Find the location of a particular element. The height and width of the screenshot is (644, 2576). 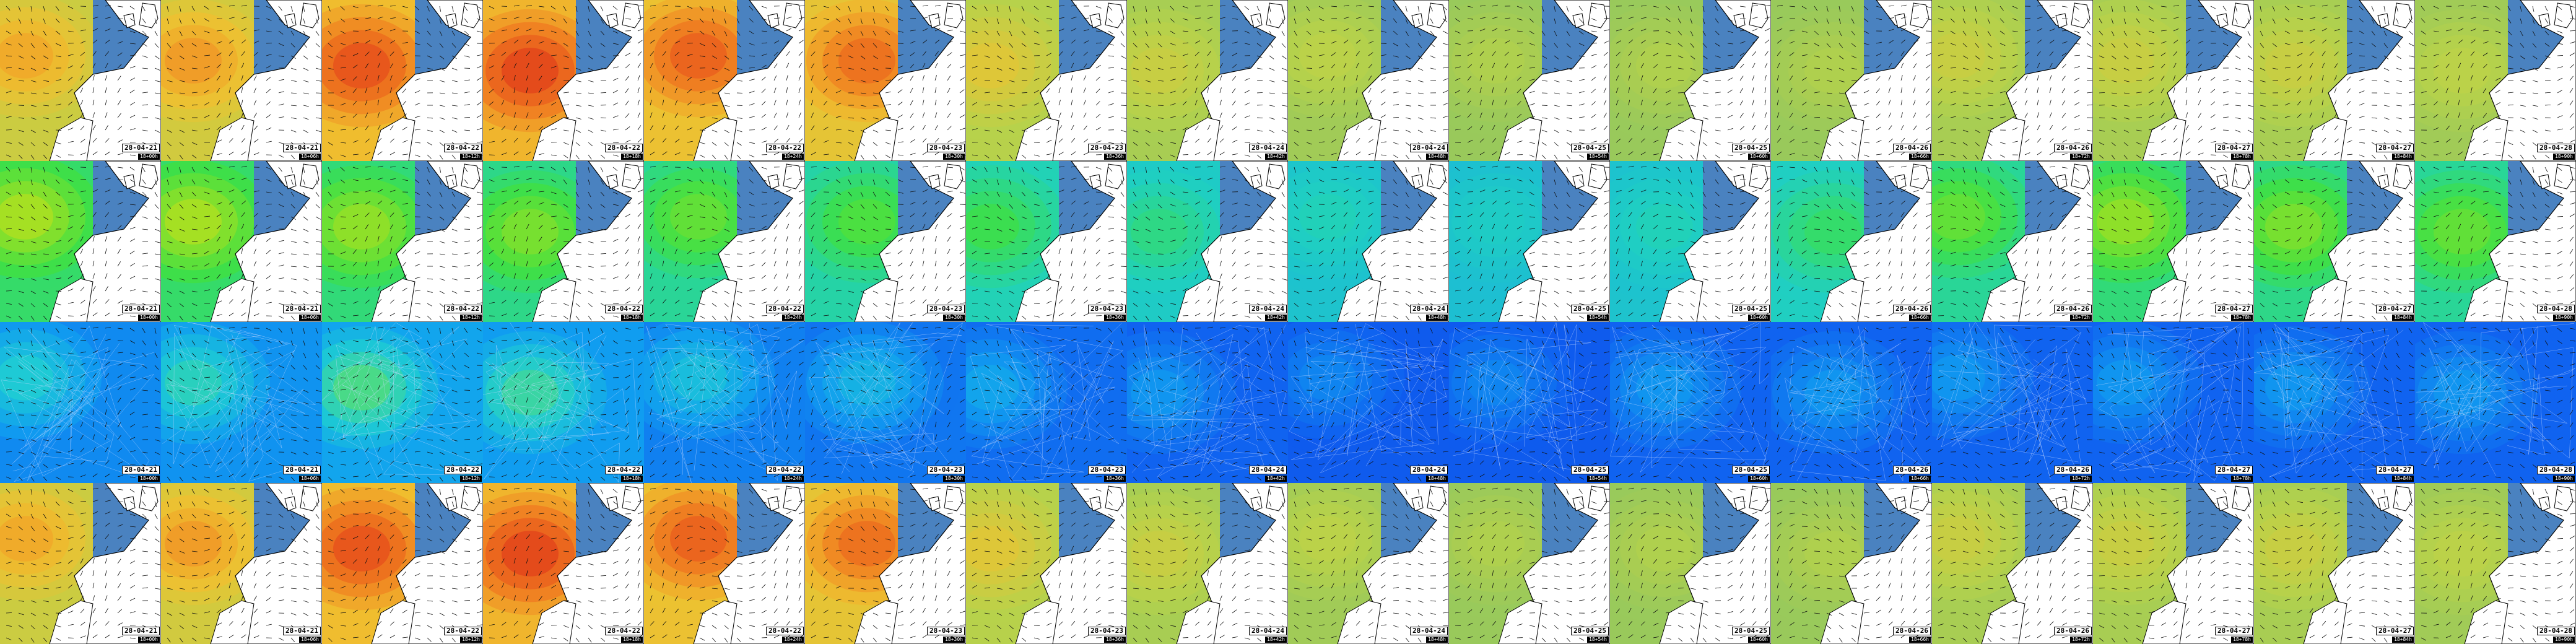

forecast-tile: 28-04-21 18+00h is located at coordinates (80, 563).